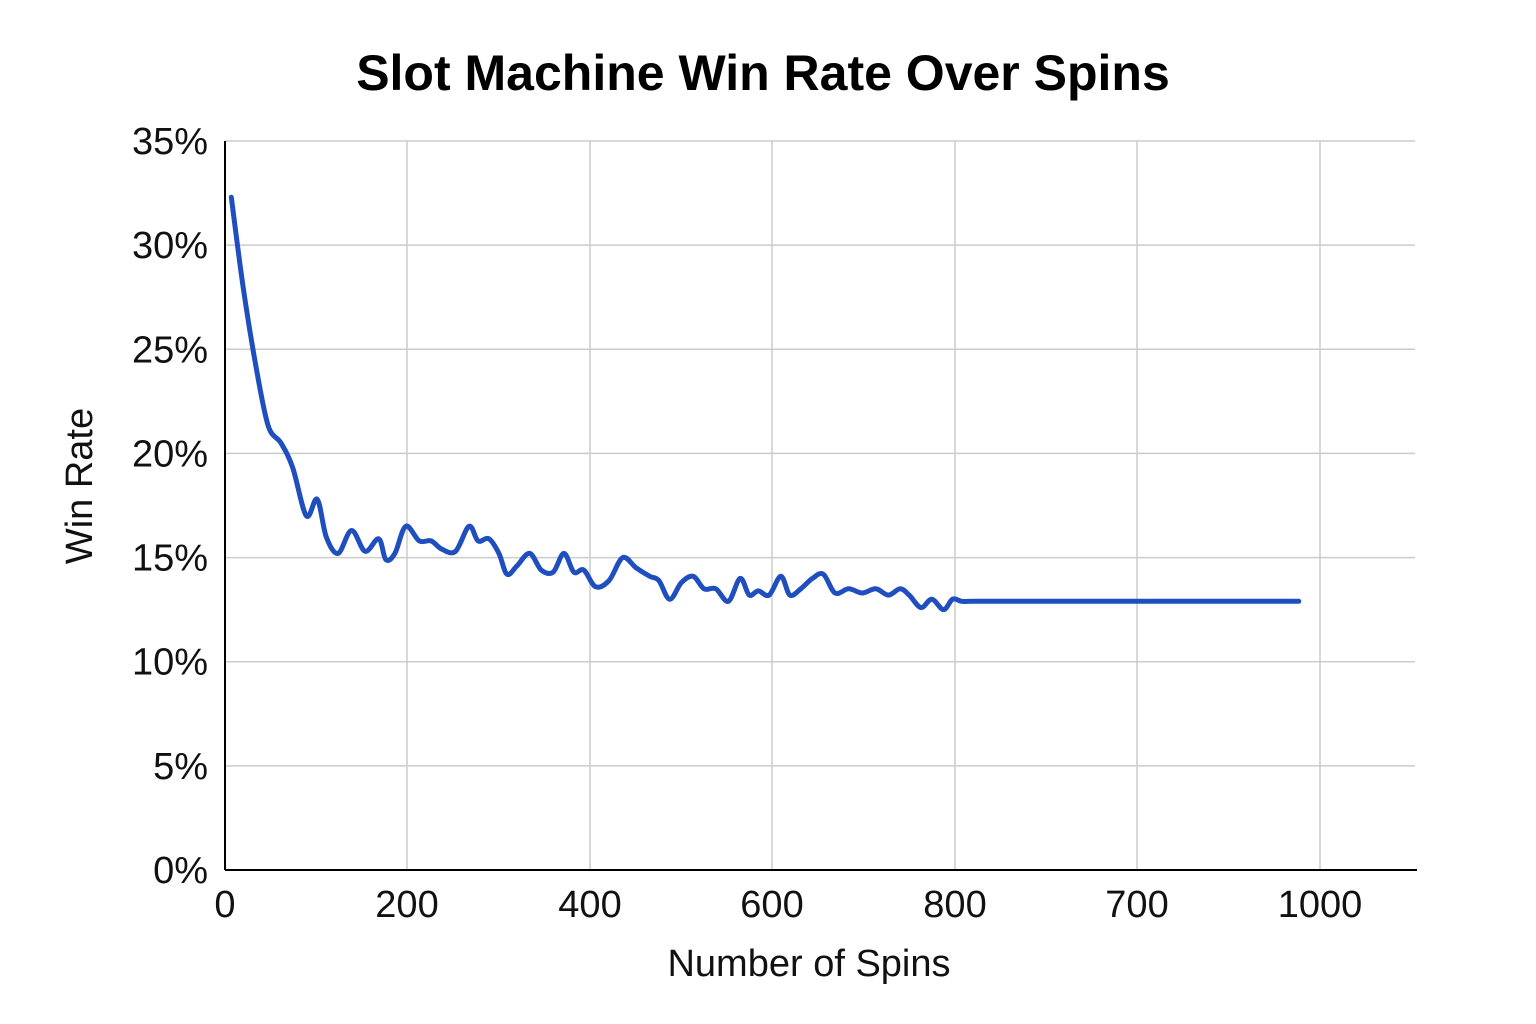  Describe the element at coordinates (80, 486) in the screenshot. I see `y-axis-label: Win Rate` at that location.